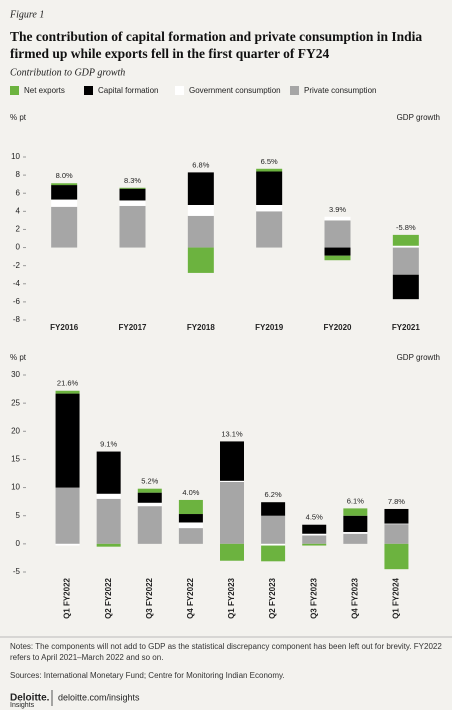  Describe the element at coordinates (337, 209) in the screenshot. I see `growth-label: 3.9%` at that location.